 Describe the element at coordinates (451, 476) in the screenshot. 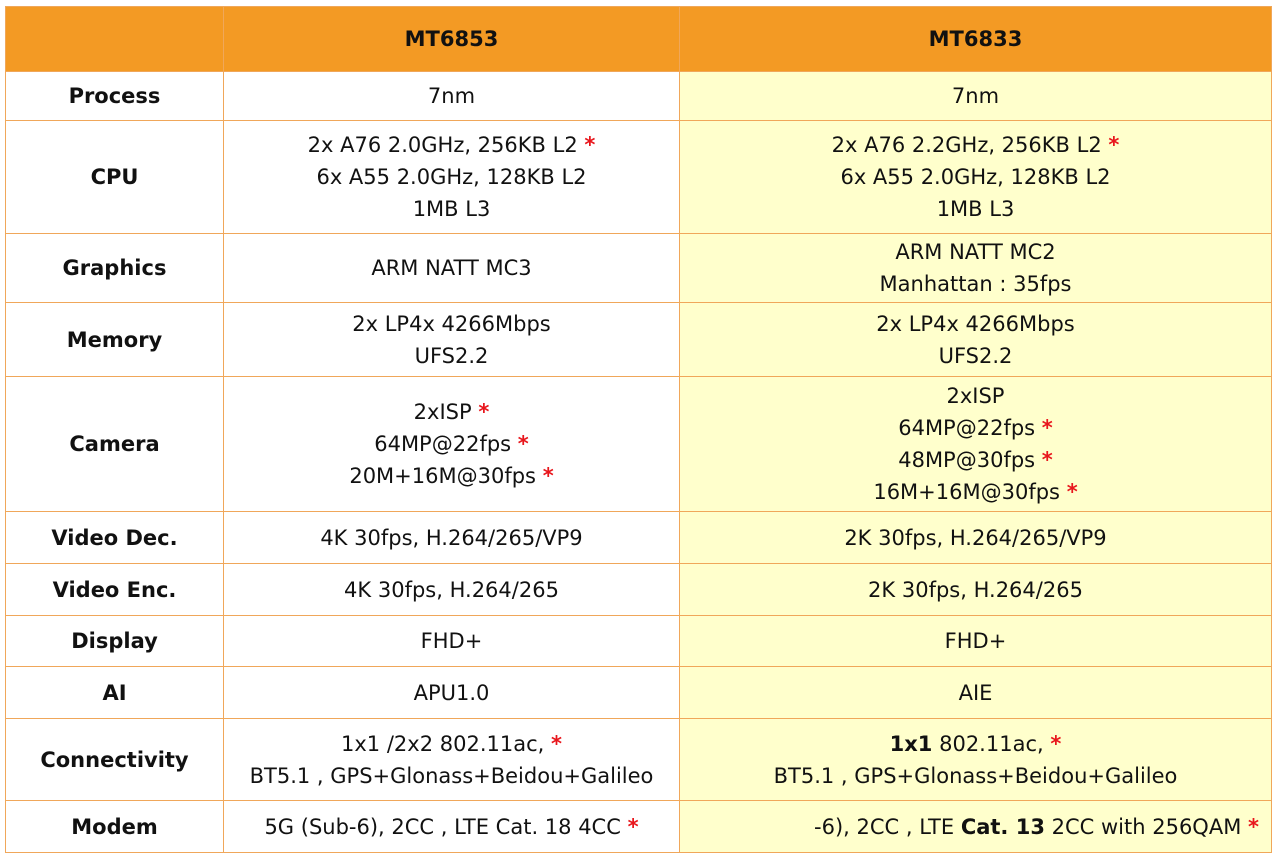

I see `camera-mt6853-line3: 20M+16M@30fps *` at that location.